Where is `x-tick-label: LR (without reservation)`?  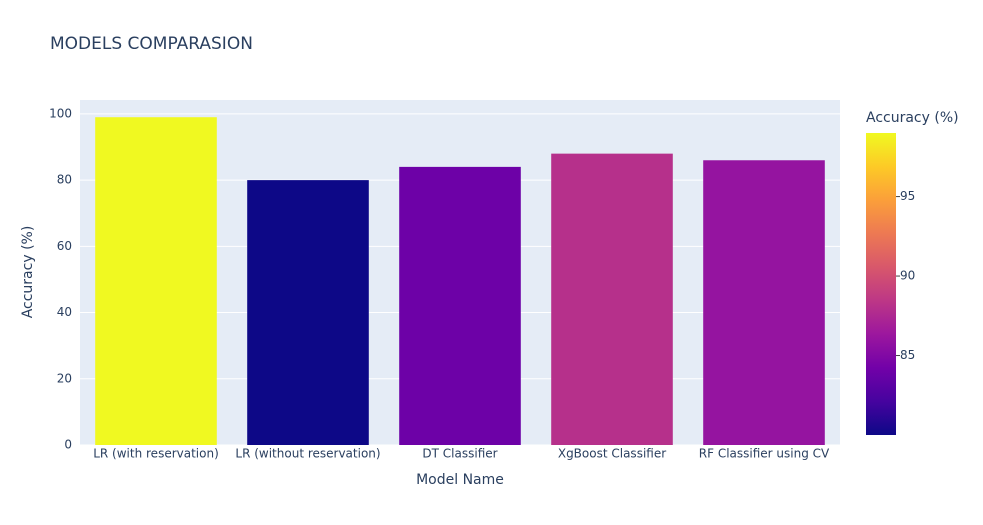 x-tick-label: LR (without reservation) is located at coordinates (307, 454).